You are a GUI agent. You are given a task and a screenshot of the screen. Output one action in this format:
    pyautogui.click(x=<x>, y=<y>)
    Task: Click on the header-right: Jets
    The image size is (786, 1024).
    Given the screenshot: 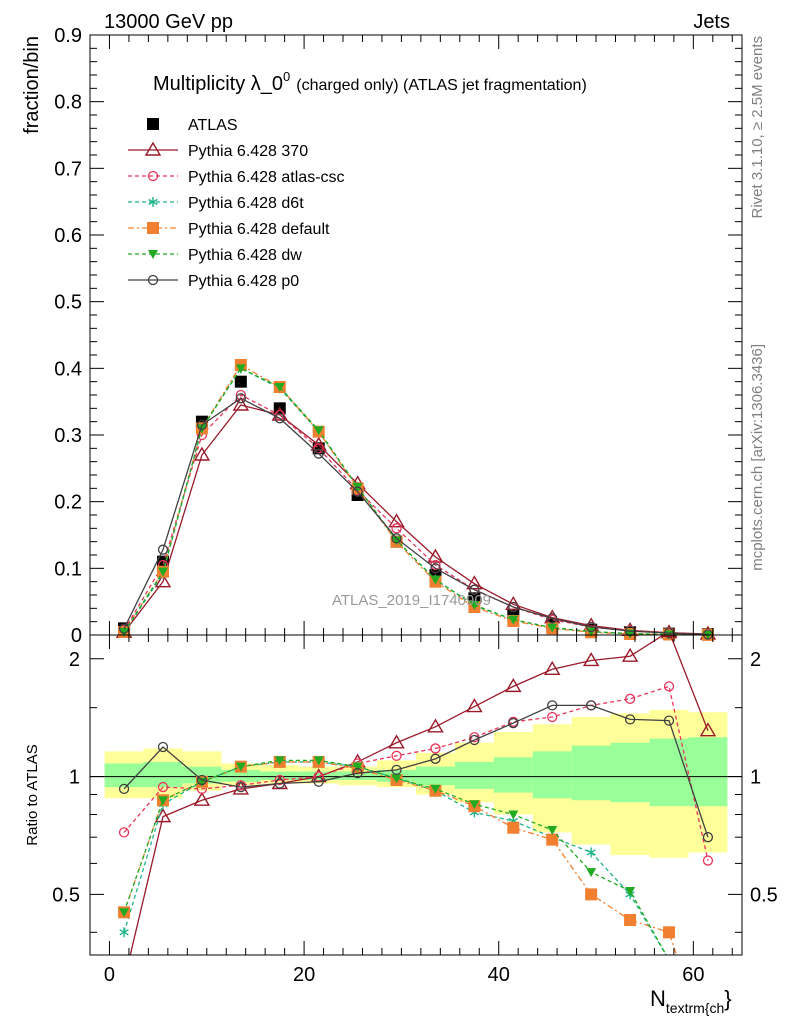 What is the action you would take?
    pyautogui.click(x=711, y=22)
    